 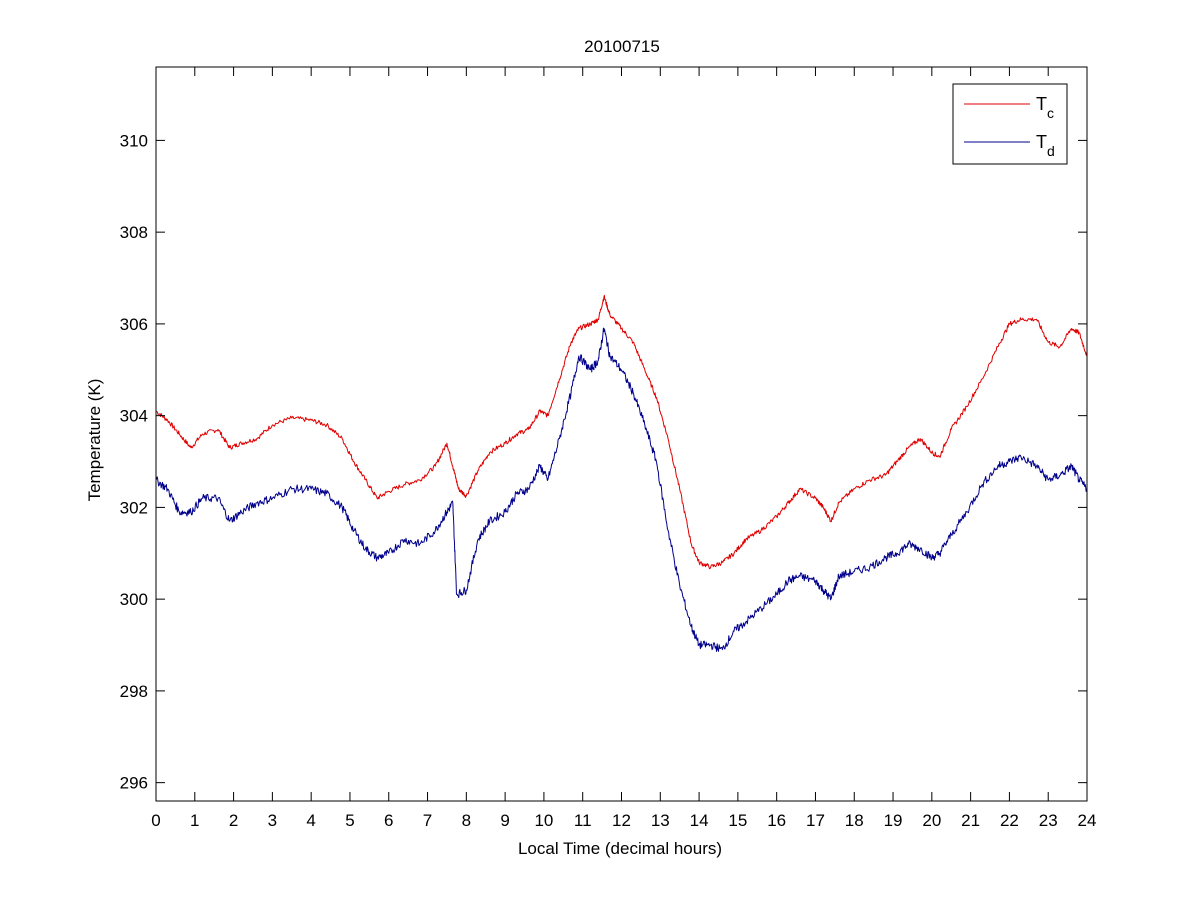 I want to click on y-tick-label: 296, so click(x=134, y=783).